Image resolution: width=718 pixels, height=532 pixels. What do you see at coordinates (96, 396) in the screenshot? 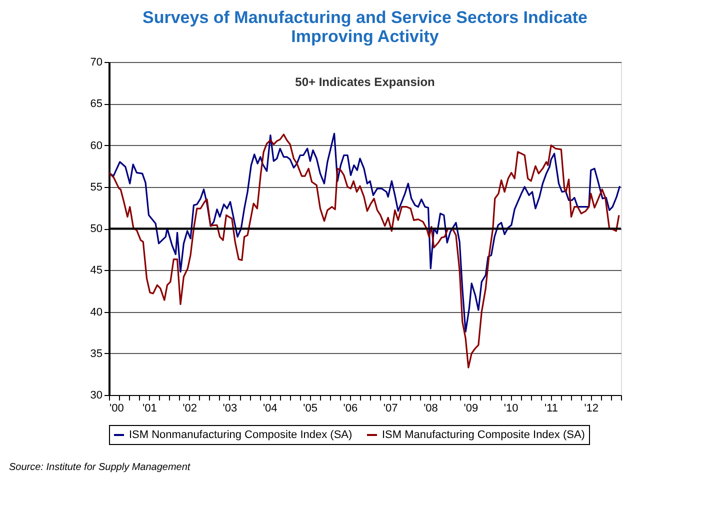
I see `y-tick-label: 30` at bounding box center [96, 396].